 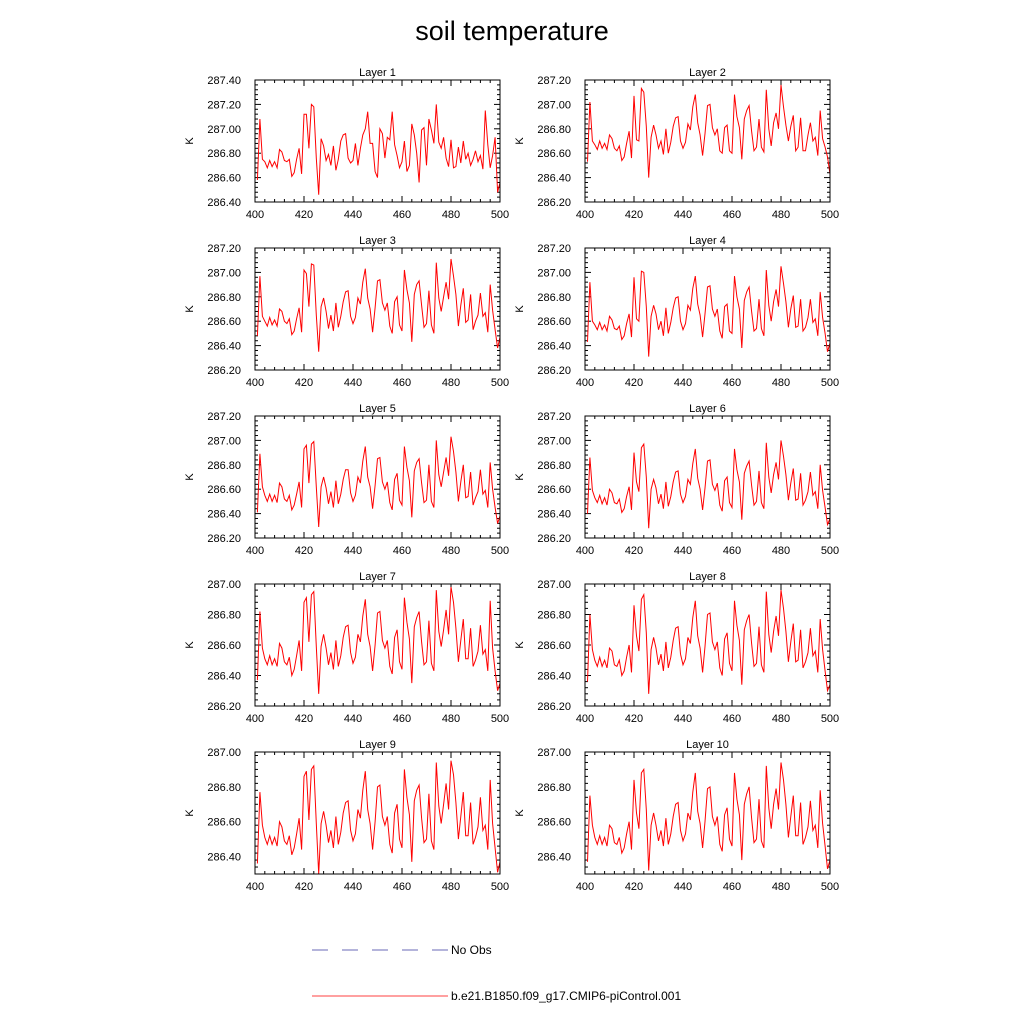 What do you see at coordinates (377, 577) in the screenshot?
I see `panel-title: Layer 7` at bounding box center [377, 577].